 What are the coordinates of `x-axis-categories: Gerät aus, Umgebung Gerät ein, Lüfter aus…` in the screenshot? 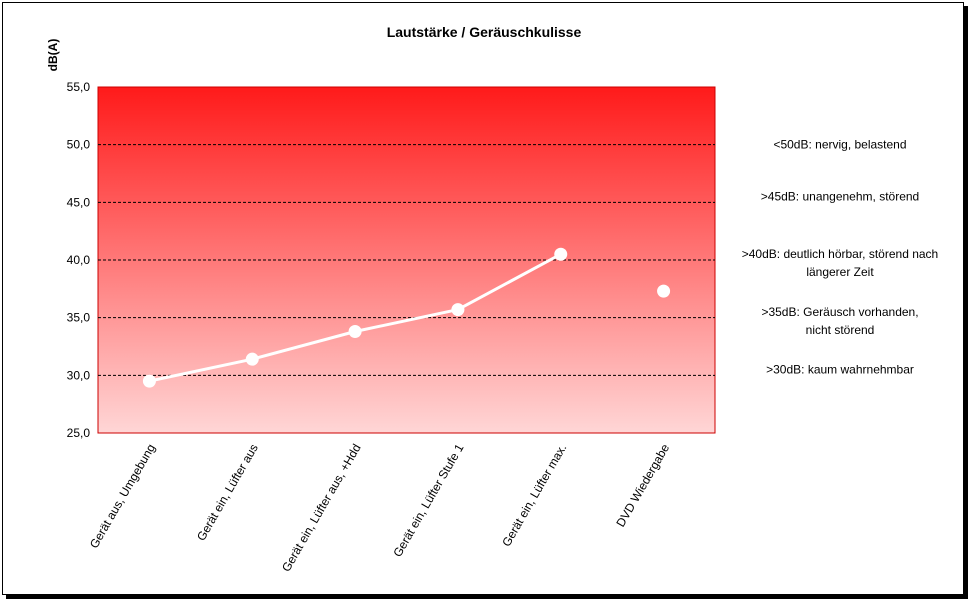 It's located at (379, 507).